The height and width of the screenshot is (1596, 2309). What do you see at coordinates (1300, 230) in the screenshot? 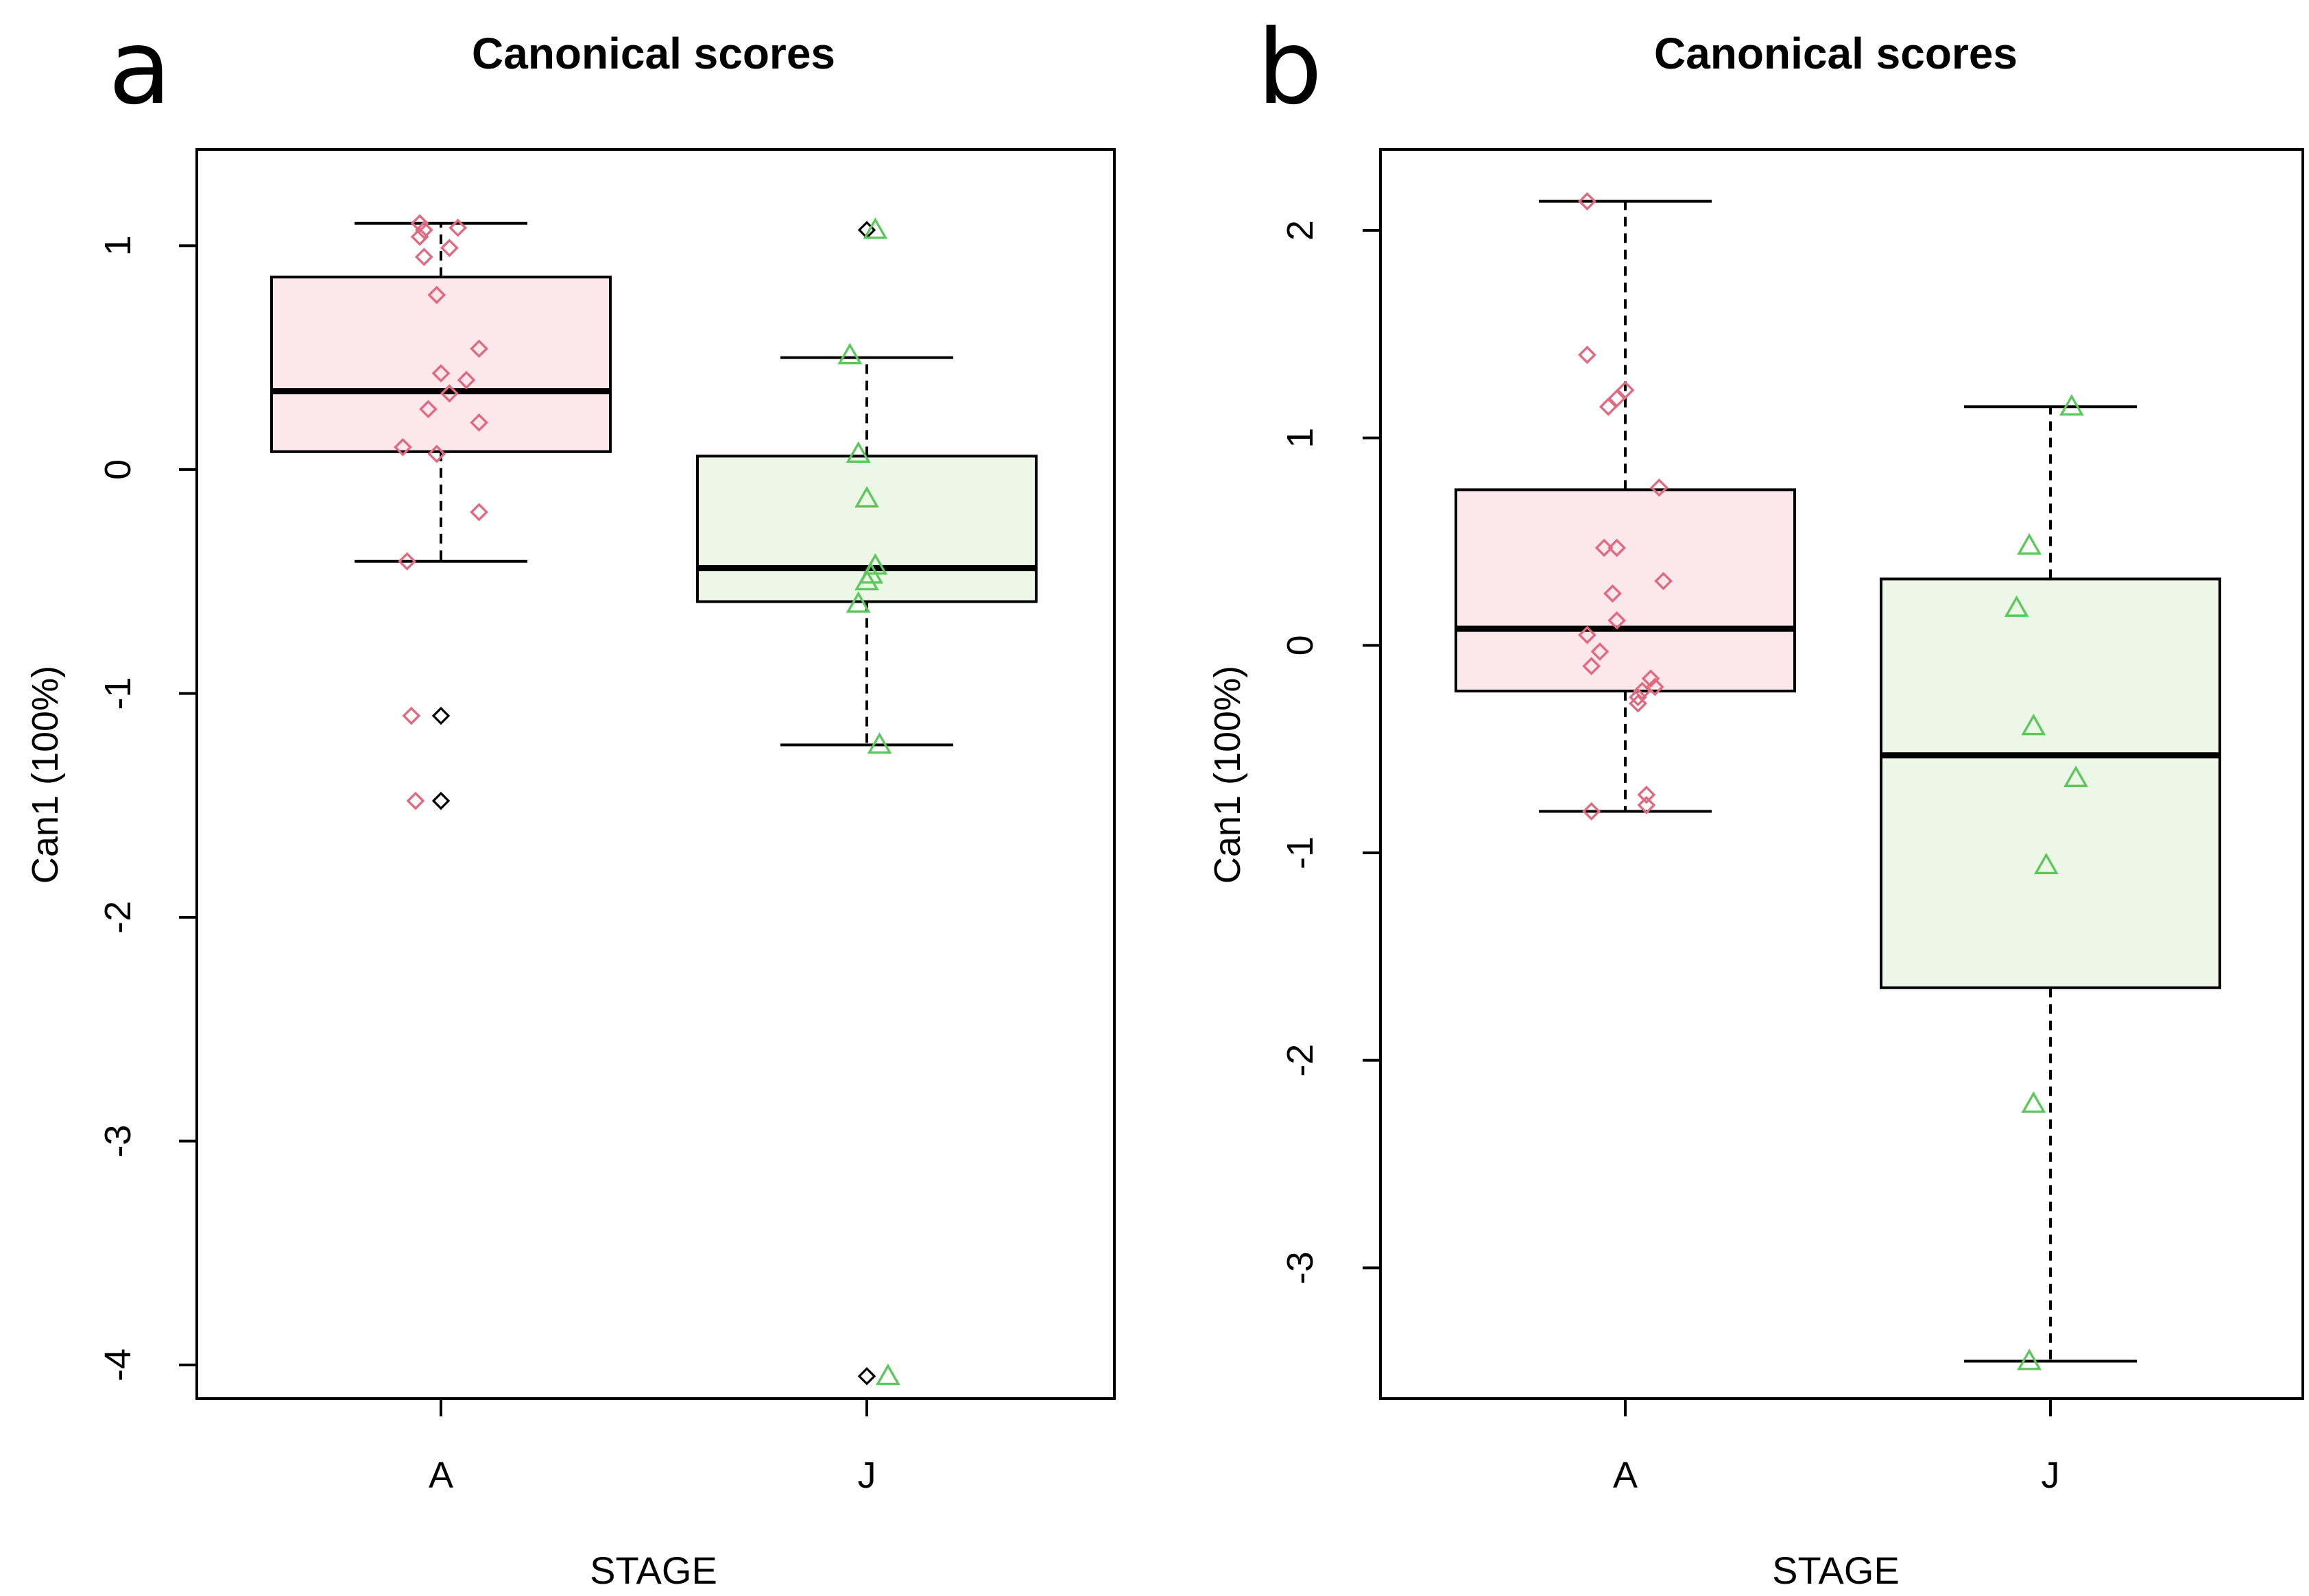
I see `y-tick-label: 2` at bounding box center [1300, 230].